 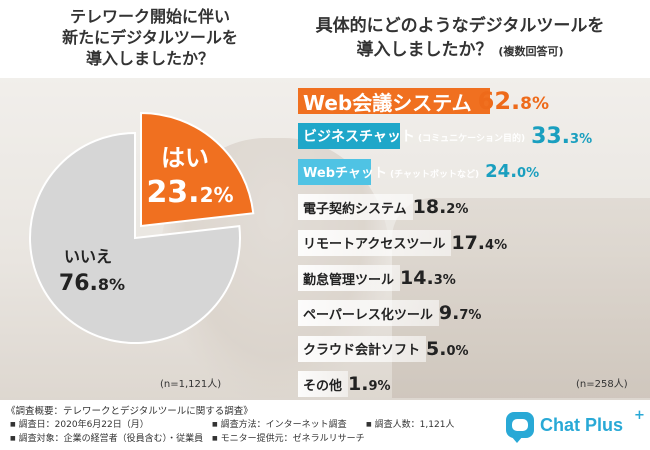 What do you see at coordinates (369, 384) in the screenshot?
I see `bar-value-label: 1.9%` at bounding box center [369, 384].